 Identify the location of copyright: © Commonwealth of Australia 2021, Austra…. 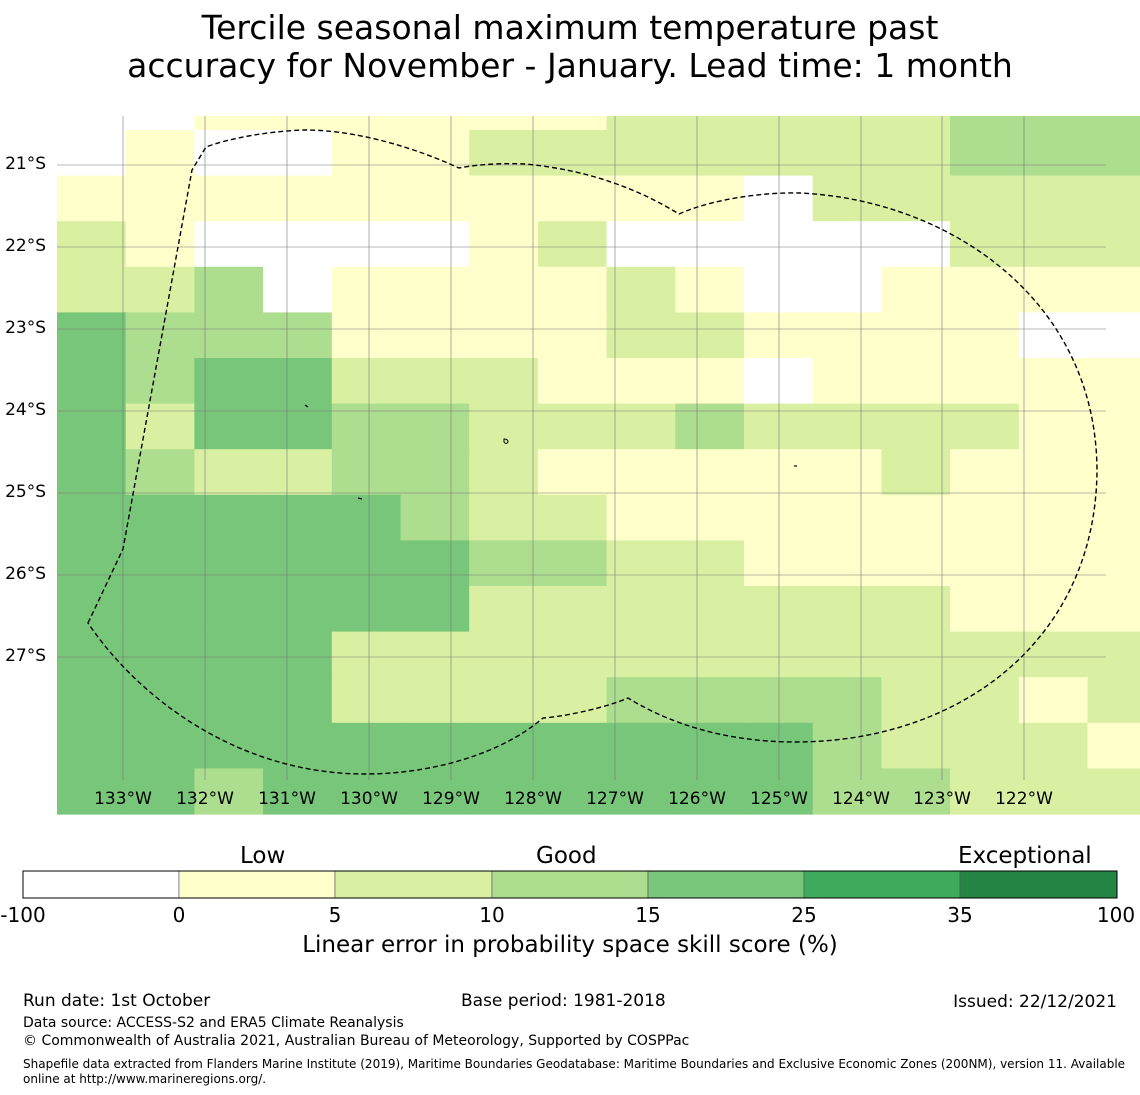
(356, 1041).